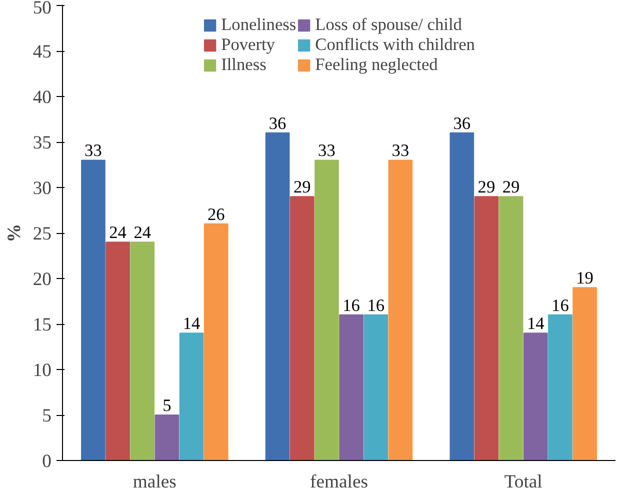 The image size is (625, 500). What do you see at coordinates (47, 461) in the screenshot?
I see `y-tick-label: 0` at bounding box center [47, 461].